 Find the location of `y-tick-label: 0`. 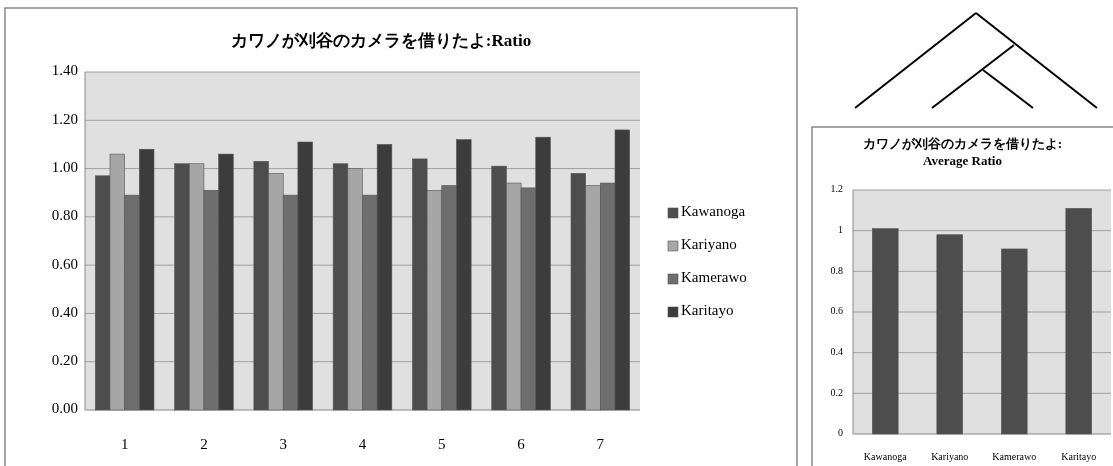

y-tick-label: 0 is located at coordinates (840, 433).